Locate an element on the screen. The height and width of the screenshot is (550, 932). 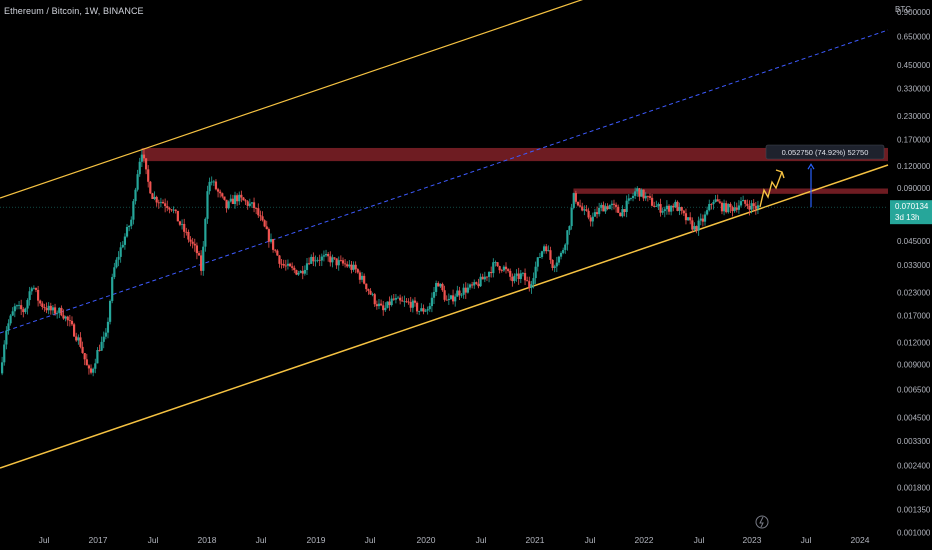
price-tick: 0.230000 is located at coordinates (914, 116).